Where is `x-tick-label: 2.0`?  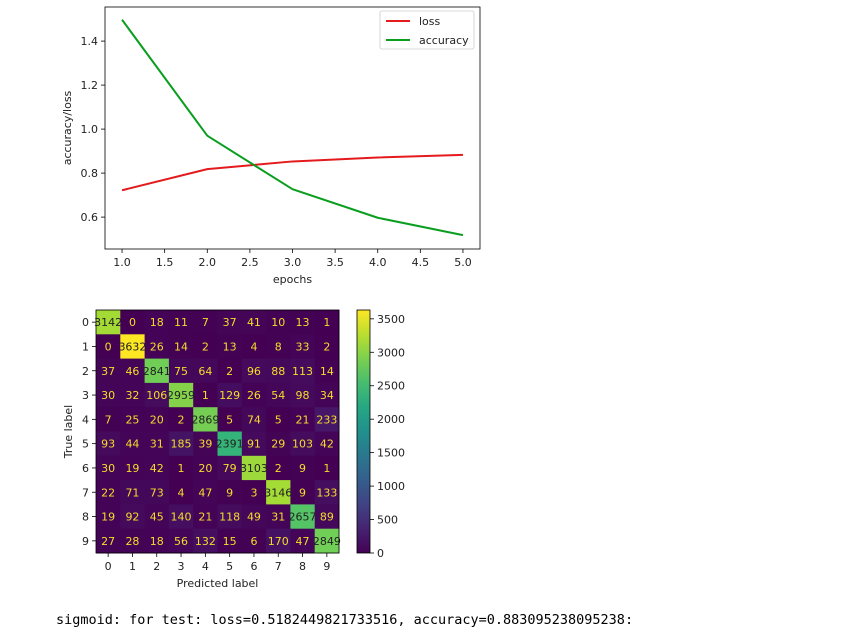
x-tick-label: 2.0 is located at coordinates (208, 262).